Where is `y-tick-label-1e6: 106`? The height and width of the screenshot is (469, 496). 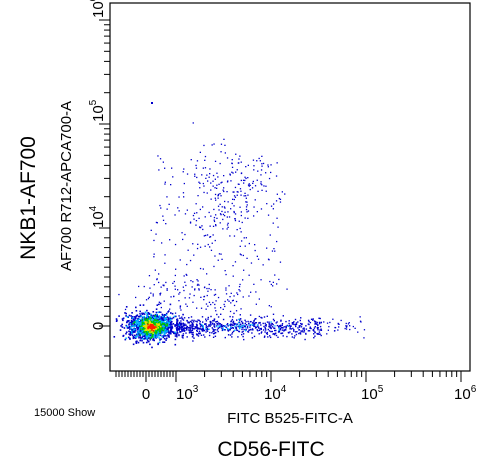 y-tick-label-1e6: 106 is located at coordinates (97, 9).